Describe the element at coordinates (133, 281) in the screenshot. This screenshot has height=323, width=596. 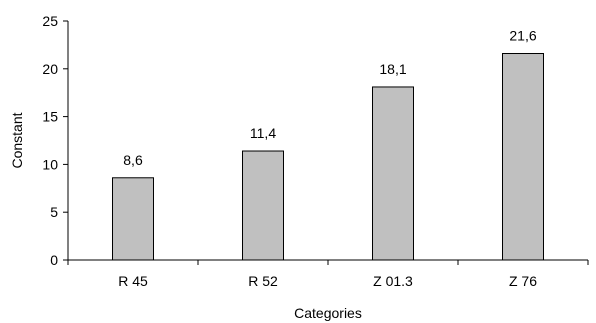
I see `x-tick-label: R 45` at that location.